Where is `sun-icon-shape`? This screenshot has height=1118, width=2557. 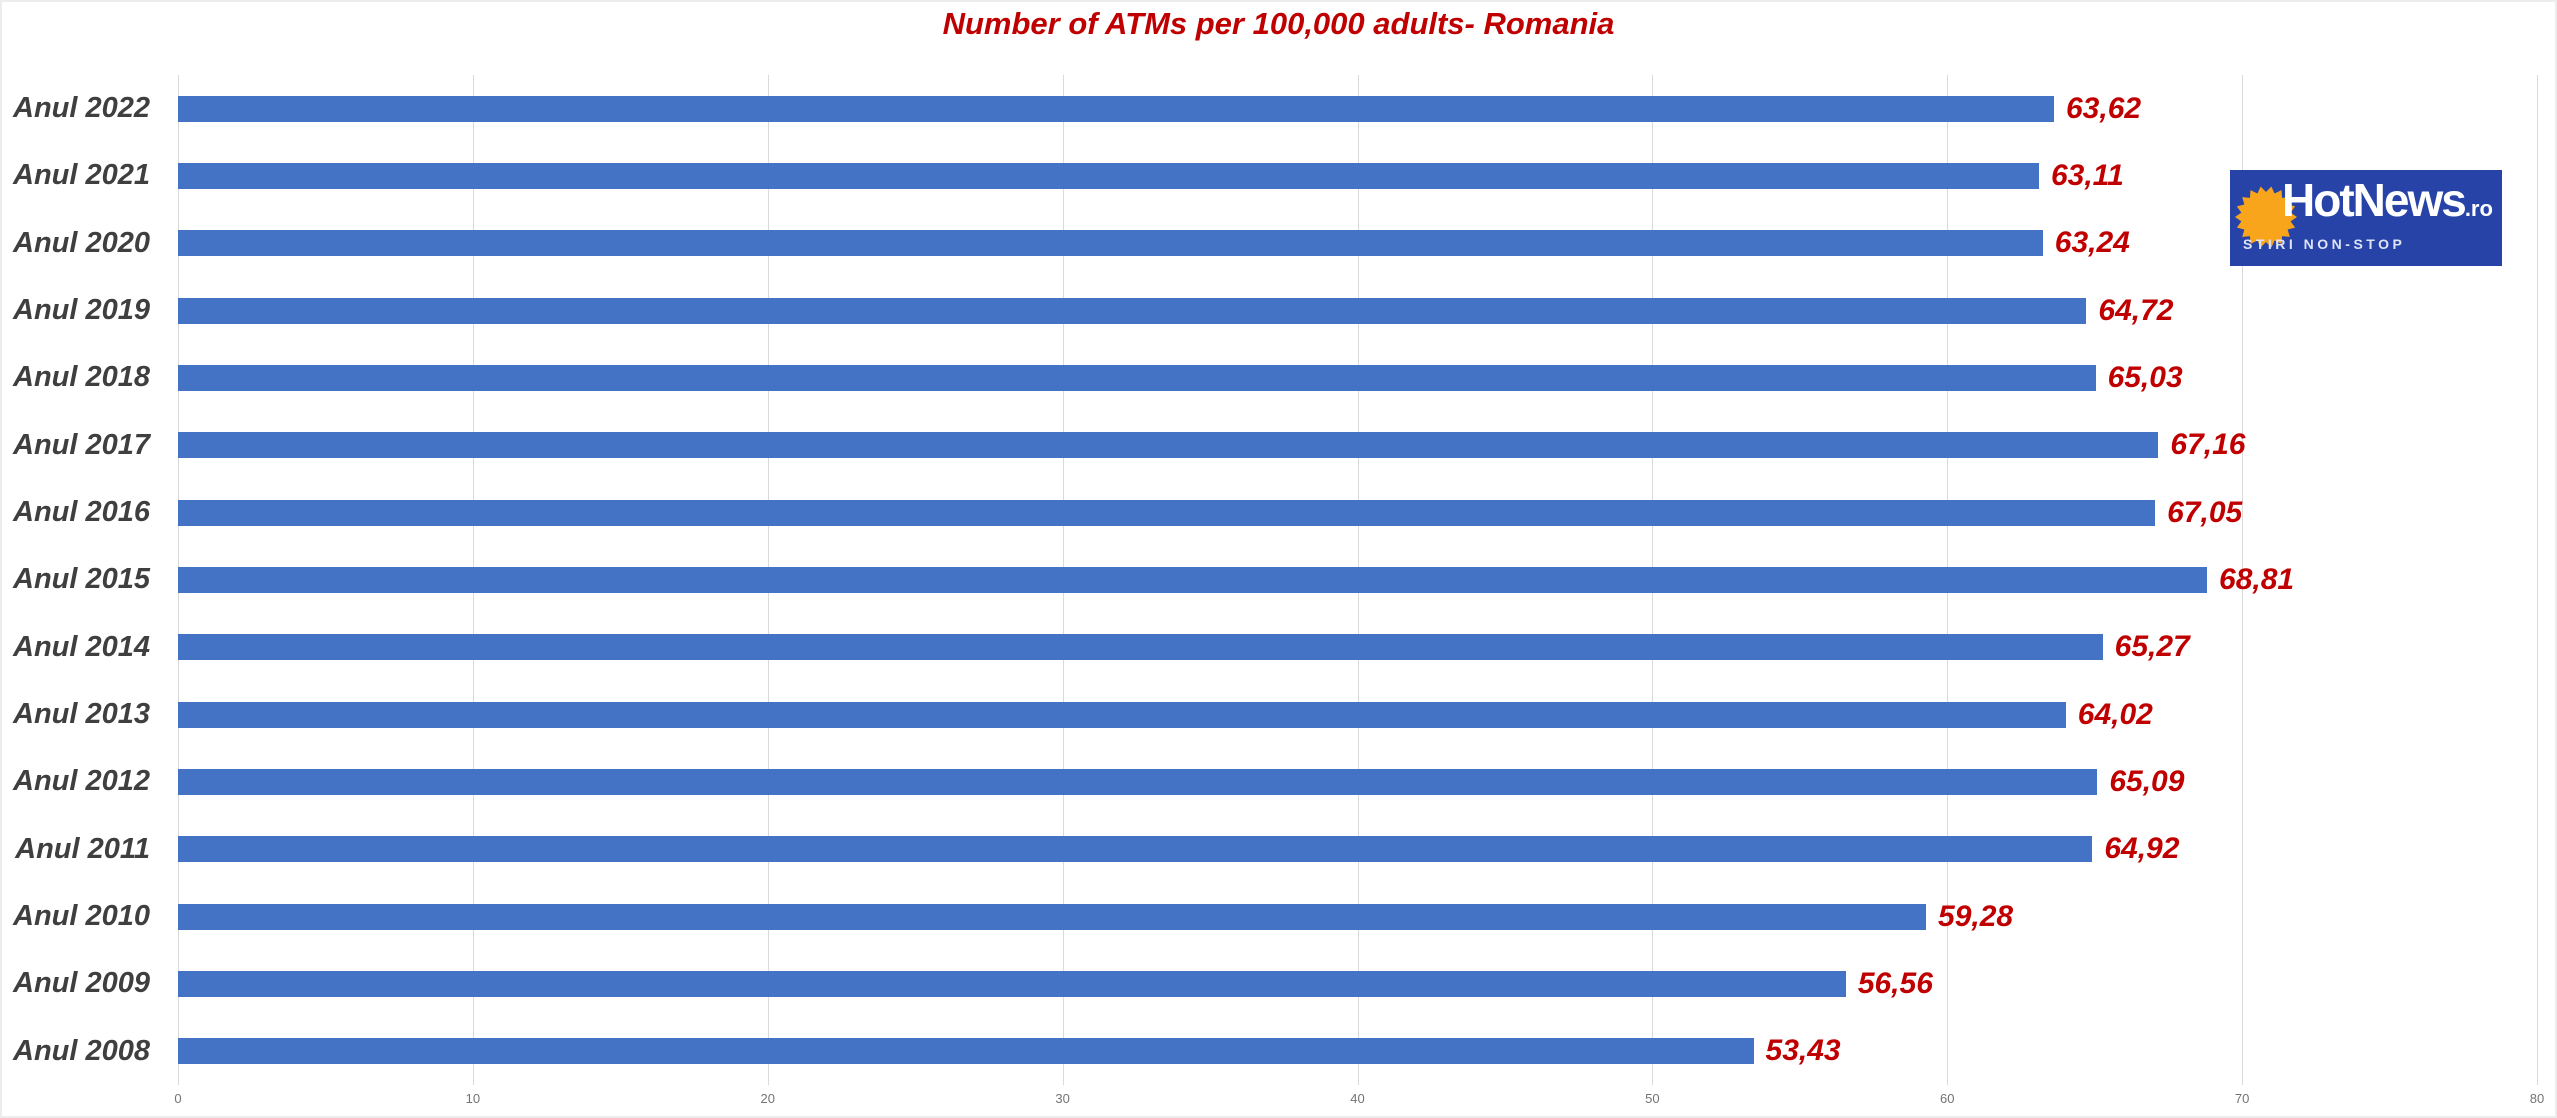
sun-icon-shape is located at coordinates (2266, 217).